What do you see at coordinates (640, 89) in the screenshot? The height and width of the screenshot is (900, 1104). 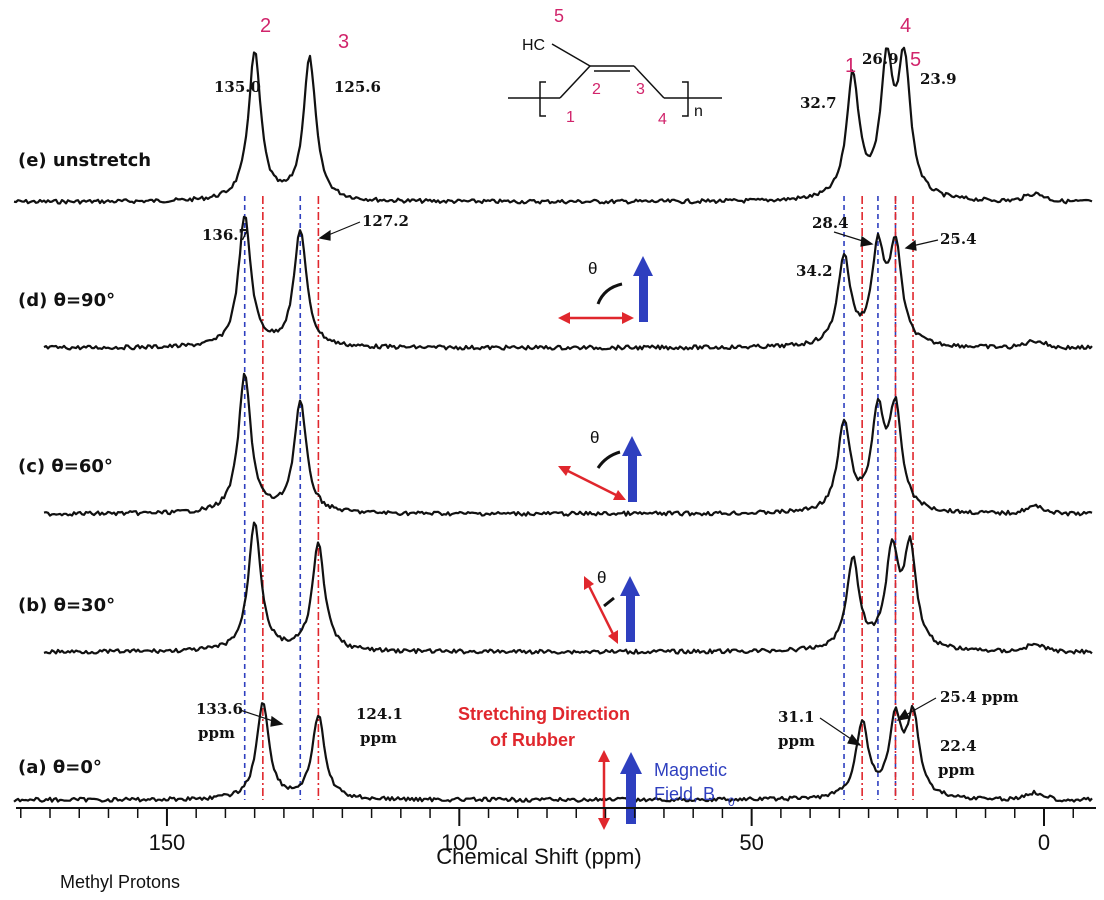 I see `structure-num-3: 3` at bounding box center [640, 89].